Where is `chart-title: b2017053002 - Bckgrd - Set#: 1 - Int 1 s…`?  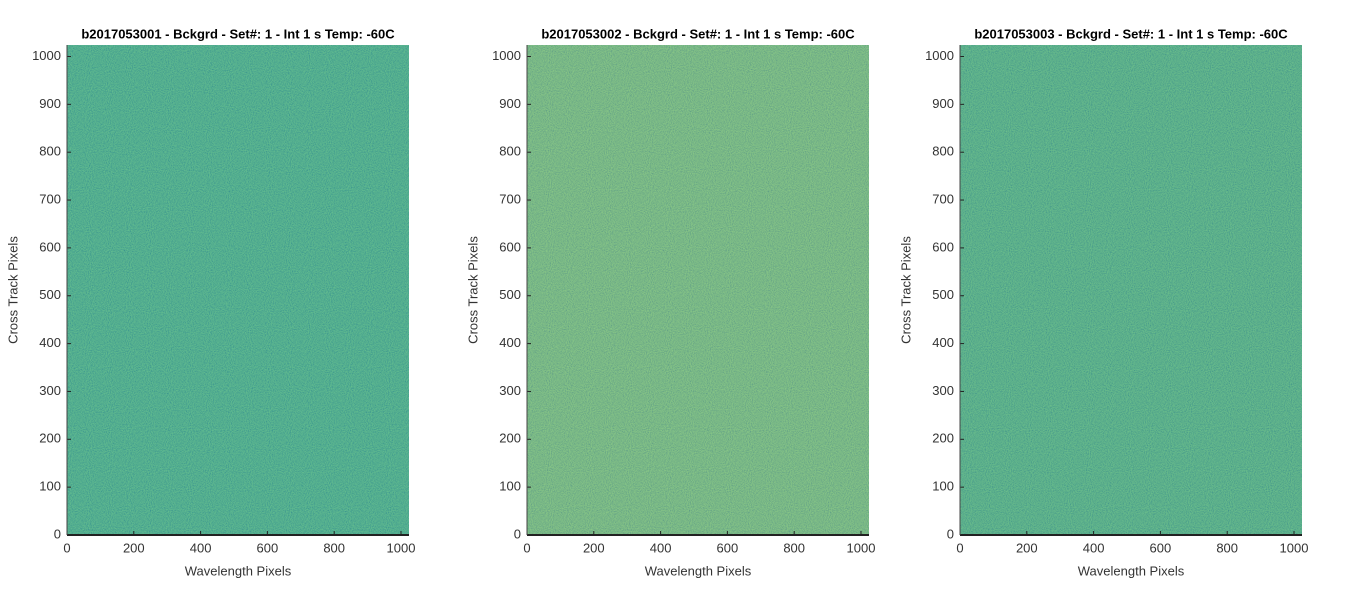
chart-title: b2017053002 - Bckgrd - Set#: 1 - Int 1 s… is located at coordinates (698, 33).